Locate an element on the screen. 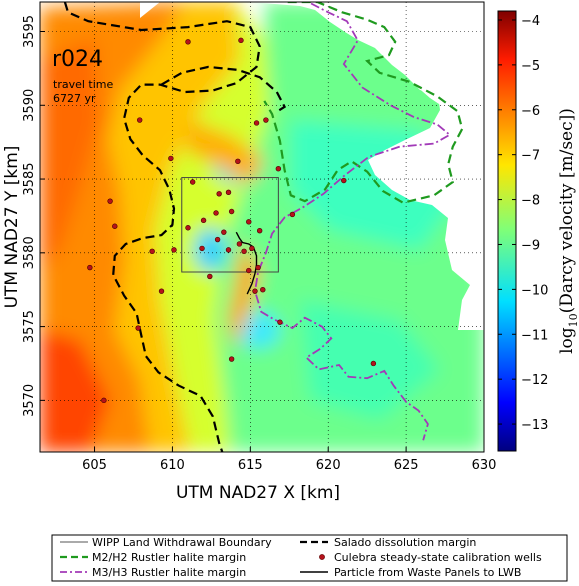 Image resolution: width=579 pixels, height=586 pixels. salado-dissolution-margin-upper-line is located at coordinates (223, 89).